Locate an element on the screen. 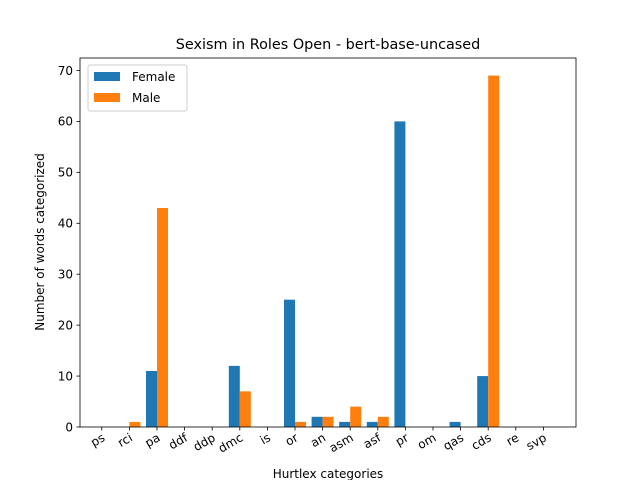  x-tick-label-re: re is located at coordinates (512, 439).